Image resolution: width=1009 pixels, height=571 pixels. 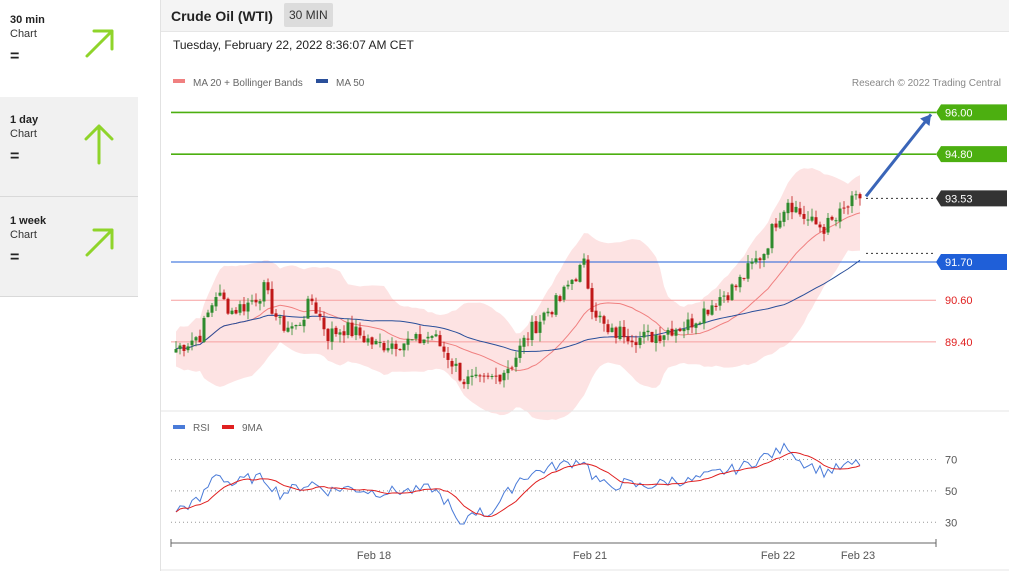 I want to click on level-label-89.40: 89.40, so click(x=959, y=343).